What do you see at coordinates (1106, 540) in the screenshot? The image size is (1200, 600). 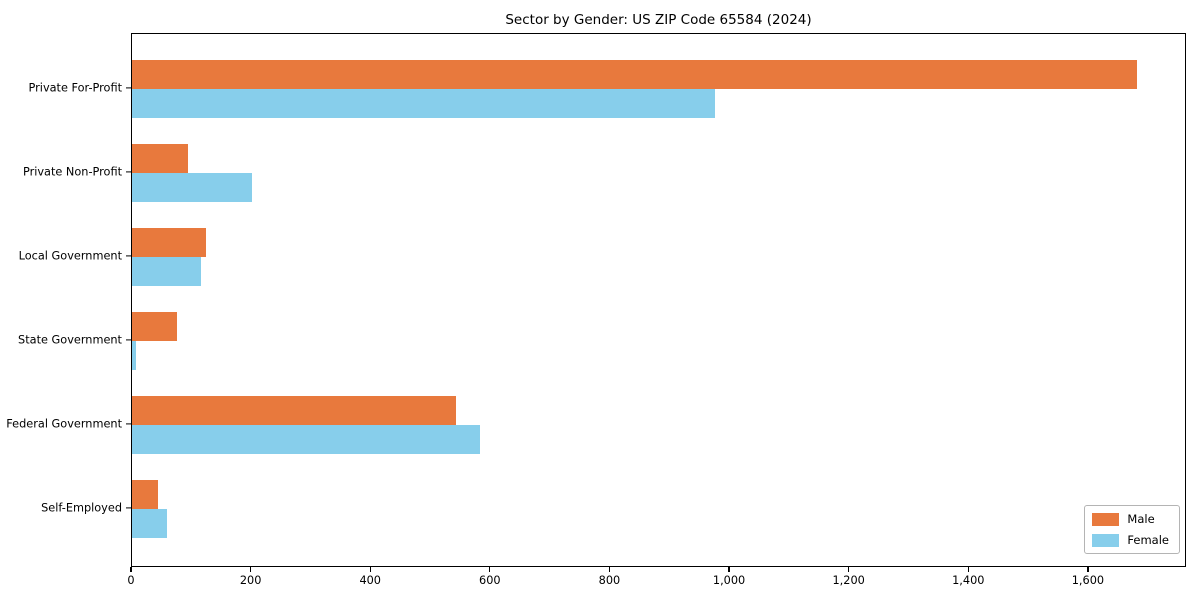 I see `legend-swatch-female` at bounding box center [1106, 540].